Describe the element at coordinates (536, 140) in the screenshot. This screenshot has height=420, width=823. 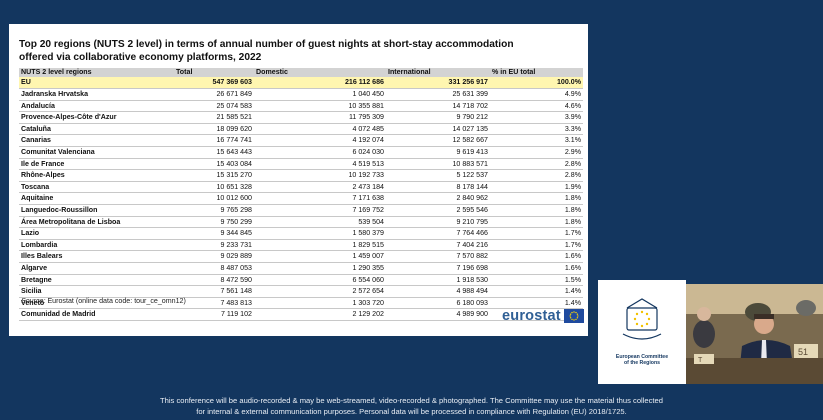
I see `cell-eu-share: 3.1%` at that location.